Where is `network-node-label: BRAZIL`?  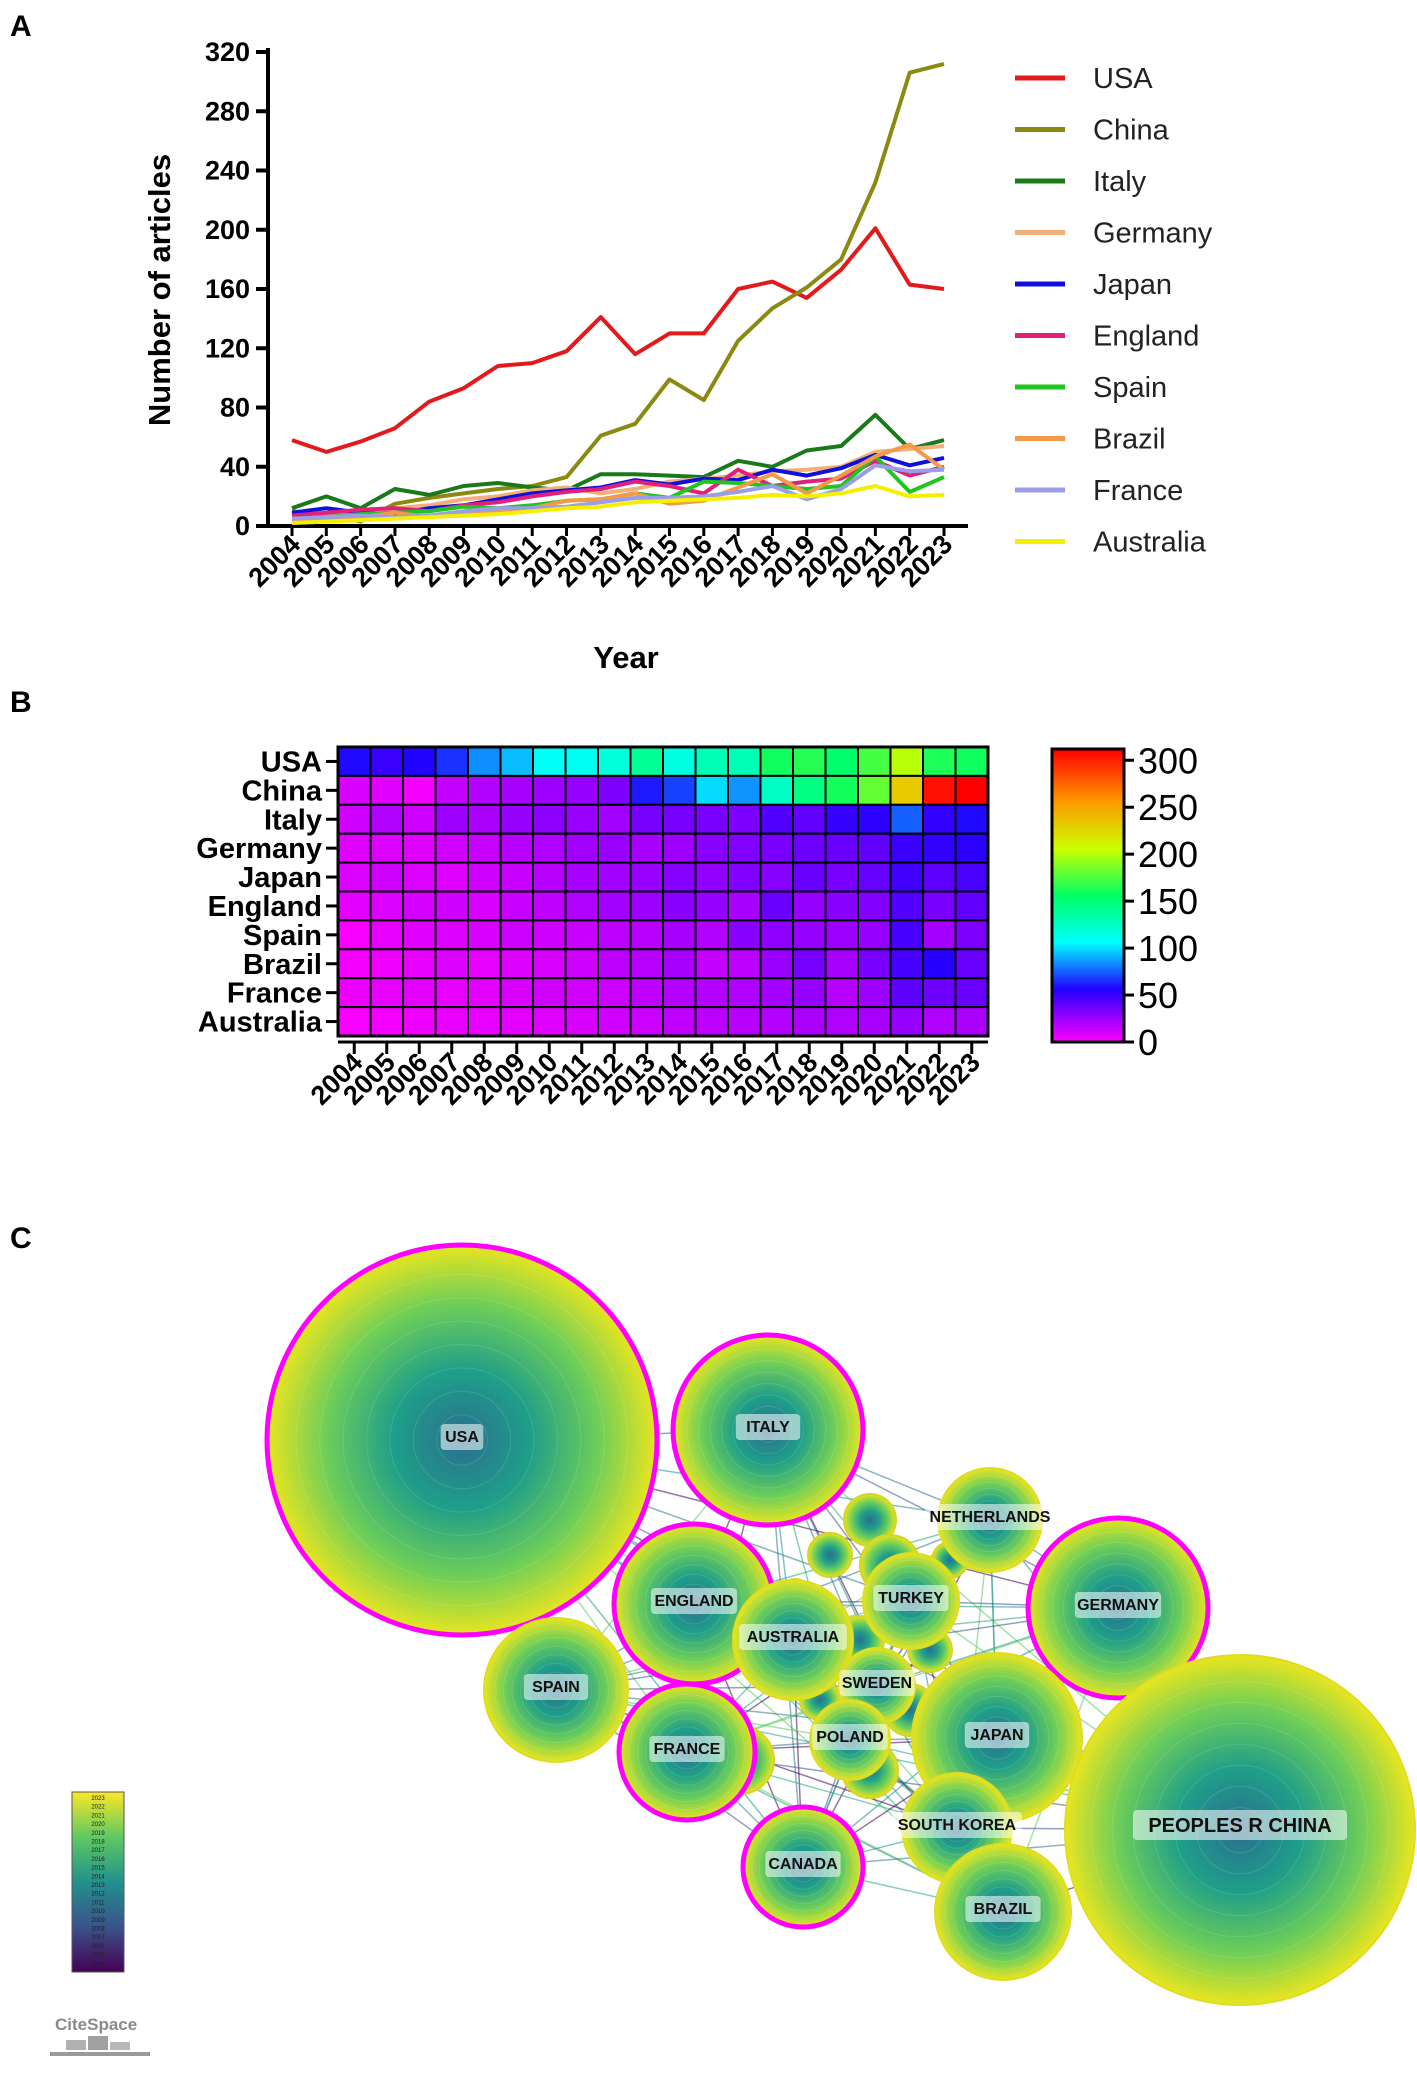
network-node-label: BRAZIL is located at coordinates (1003, 1909).